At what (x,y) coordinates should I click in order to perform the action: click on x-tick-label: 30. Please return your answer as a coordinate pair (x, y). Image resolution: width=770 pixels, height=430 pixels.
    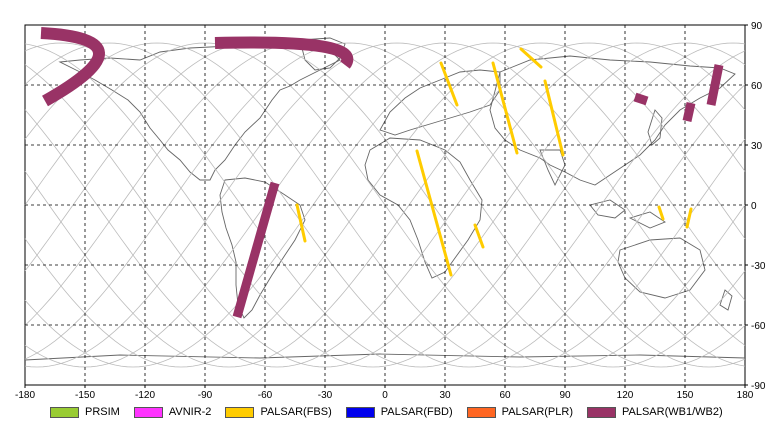
    Looking at the image, I should click on (445, 395).